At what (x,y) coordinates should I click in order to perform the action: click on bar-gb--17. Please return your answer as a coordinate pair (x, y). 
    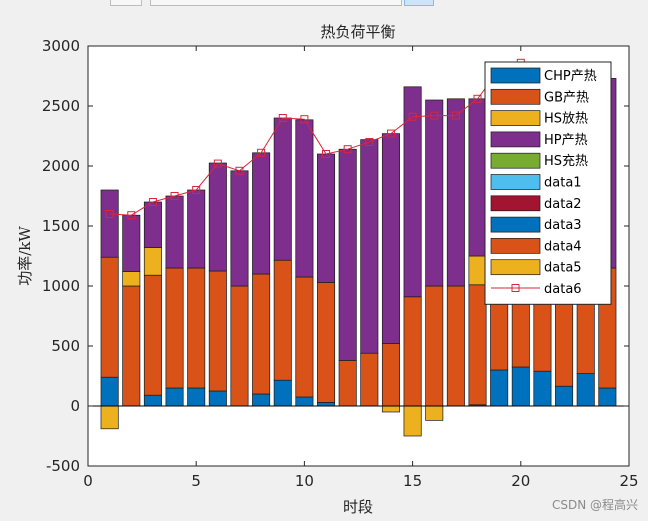
    Looking at the image, I should click on (455, 346).